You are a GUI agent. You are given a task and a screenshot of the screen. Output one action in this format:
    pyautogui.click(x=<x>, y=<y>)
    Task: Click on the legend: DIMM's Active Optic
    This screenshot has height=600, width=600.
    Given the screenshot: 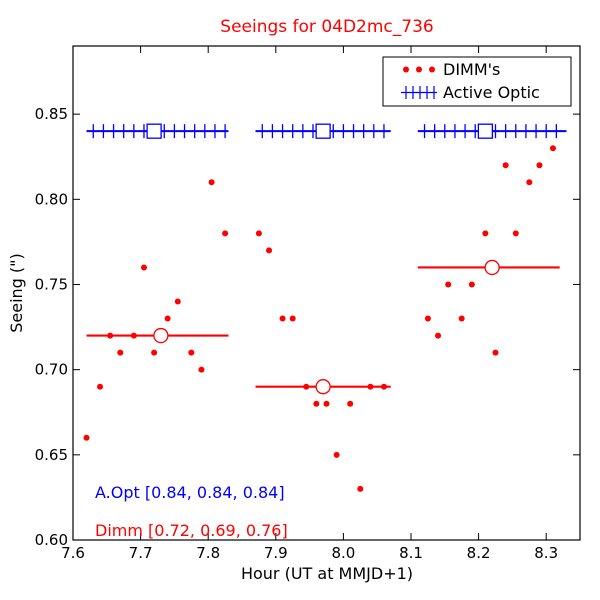 What is the action you would take?
    pyautogui.click(x=477, y=81)
    